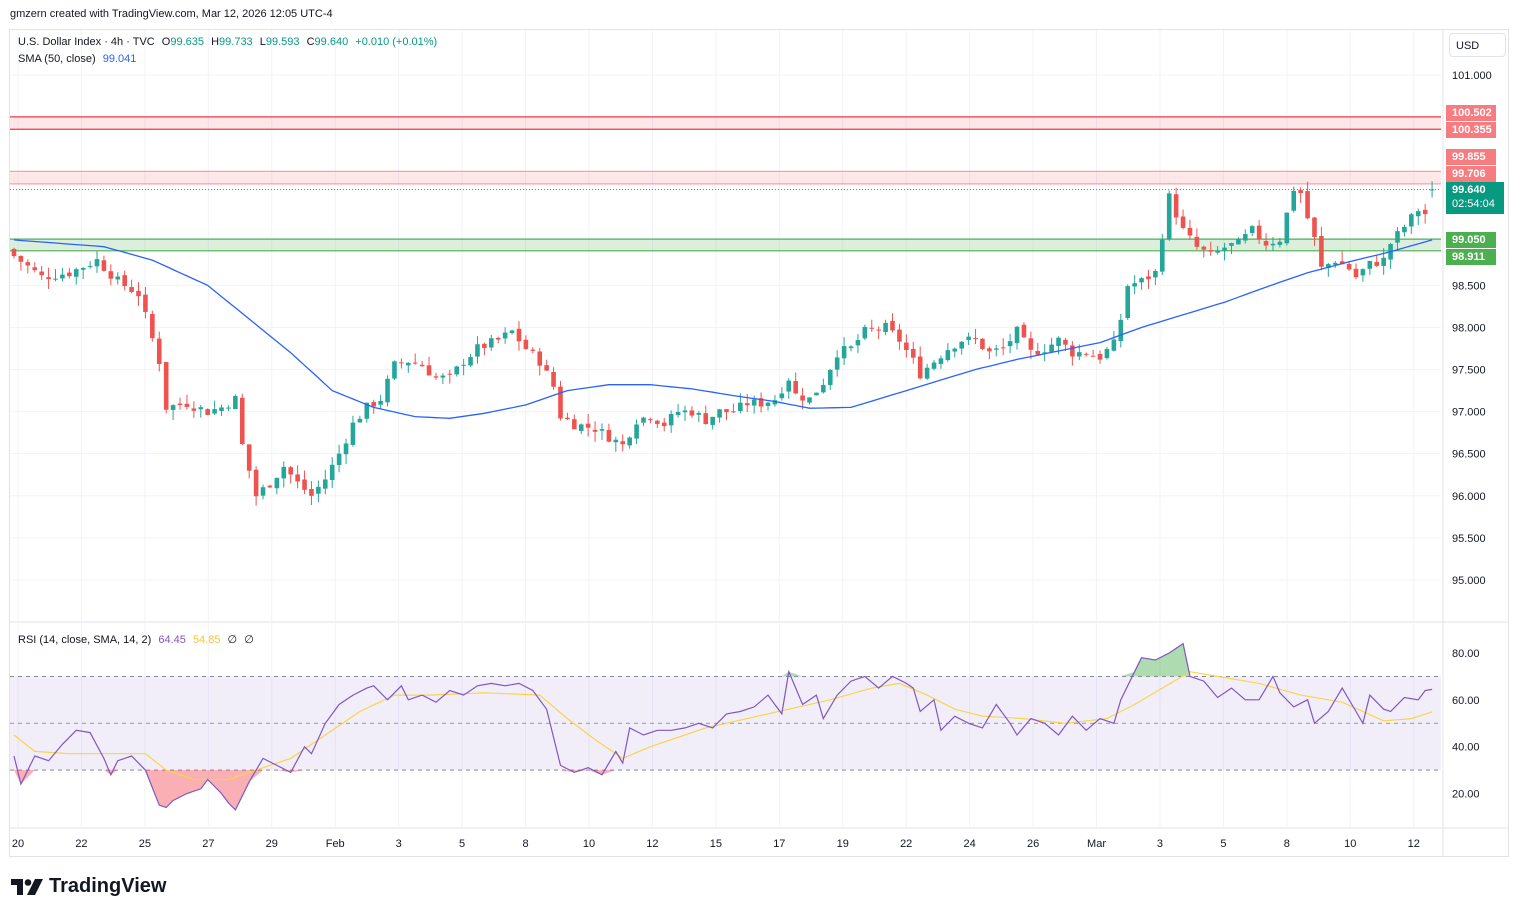  I want to click on close-value: 99.640, so click(331, 42).